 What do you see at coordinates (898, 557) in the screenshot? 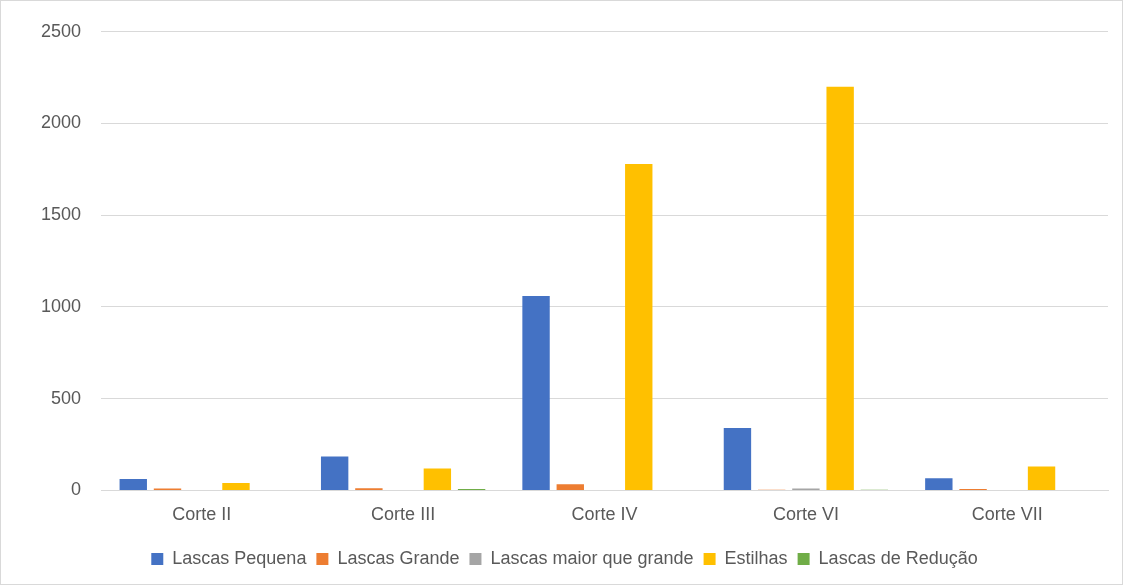
I see `legend-label: Lascas de Redução` at bounding box center [898, 557].